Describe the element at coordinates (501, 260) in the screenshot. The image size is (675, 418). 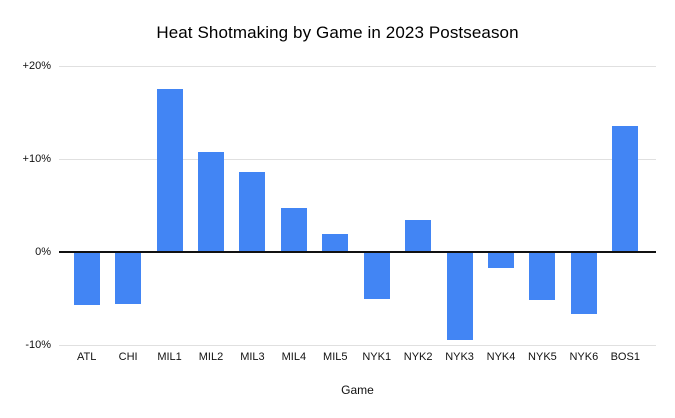
I see `bar-nyk4` at that location.